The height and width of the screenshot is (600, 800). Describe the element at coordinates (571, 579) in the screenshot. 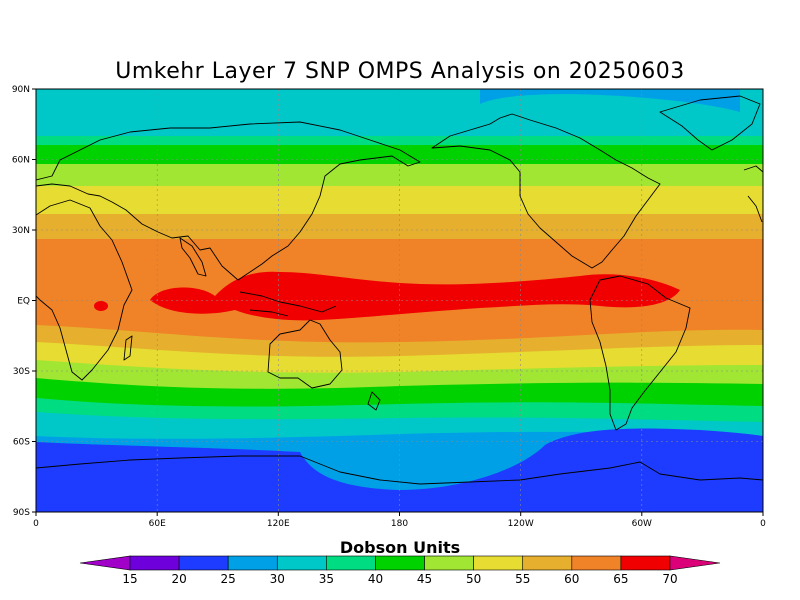

I see `colorbar-label: 60` at that location.